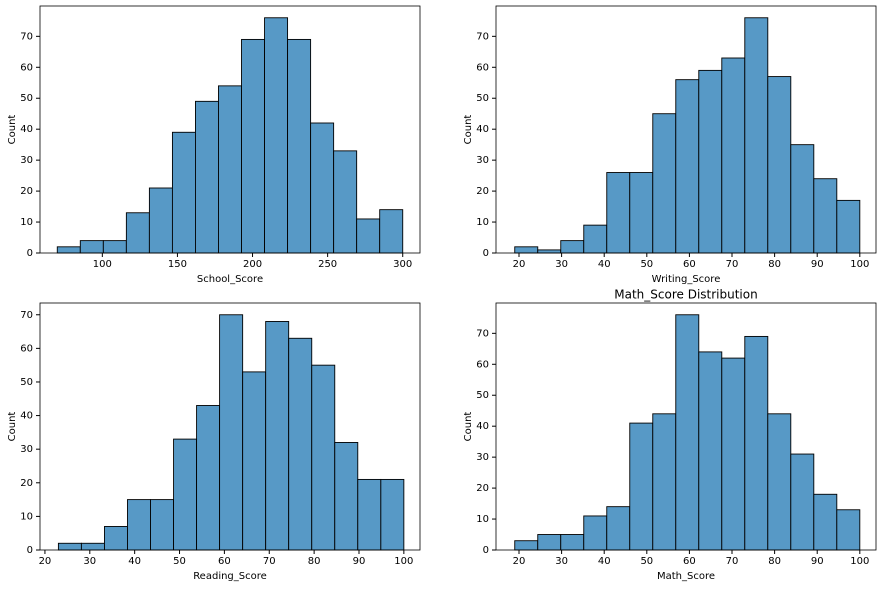  What do you see at coordinates (646, 561) in the screenshot?
I see `x-tick-label: 50` at bounding box center [646, 561].